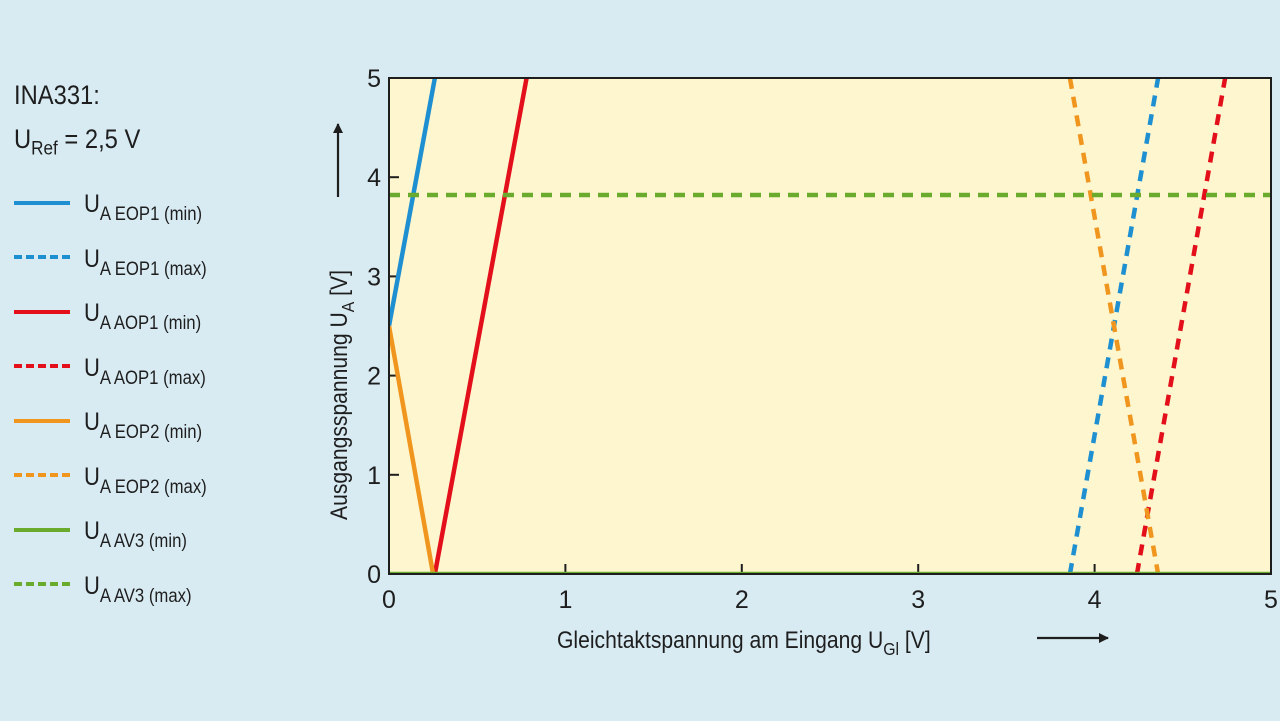  Describe the element at coordinates (339, 286) in the screenshot. I see `y-axis-label-unit: [V]` at that location.